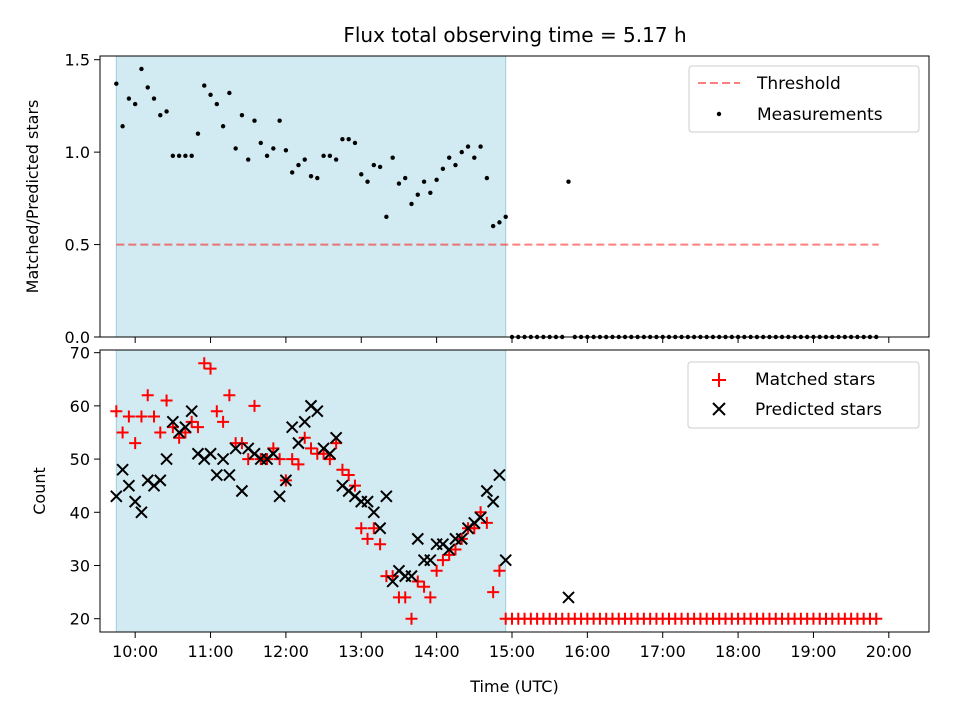 This screenshot has height=720, width=960. I want to click on y-tick-label: 1.5, so click(77, 60).